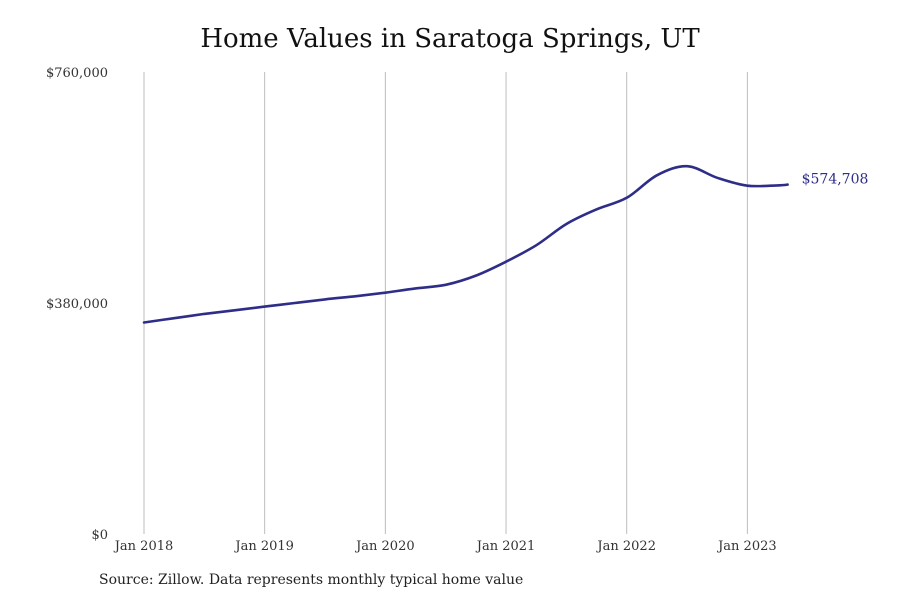  What do you see at coordinates (505, 546) in the screenshot?
I see `x-tick-label: Jan 2021` at bounding box center [505, 546].